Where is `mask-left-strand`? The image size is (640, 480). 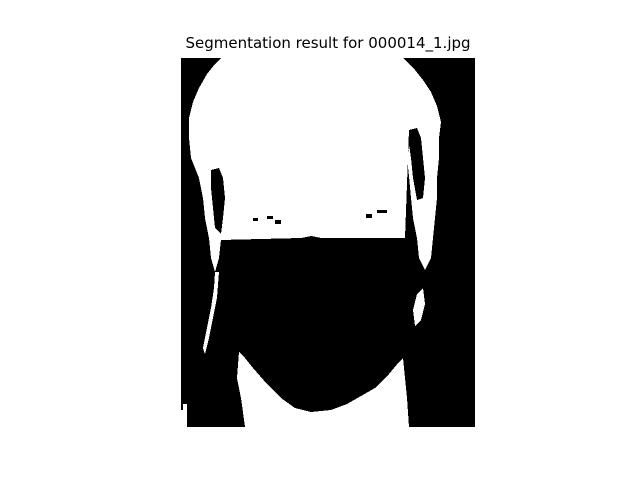 mask-left-strand is located at coordinates (211, 313).